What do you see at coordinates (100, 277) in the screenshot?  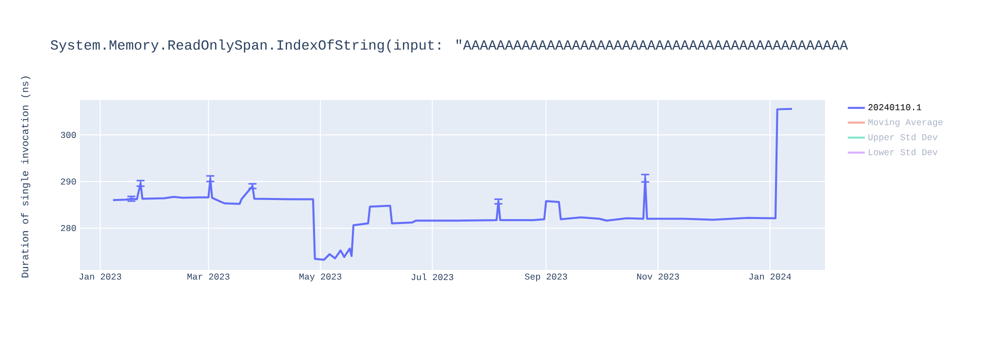 I see `x-tick-label: Jan 2023` at bounding box center [100, 277].